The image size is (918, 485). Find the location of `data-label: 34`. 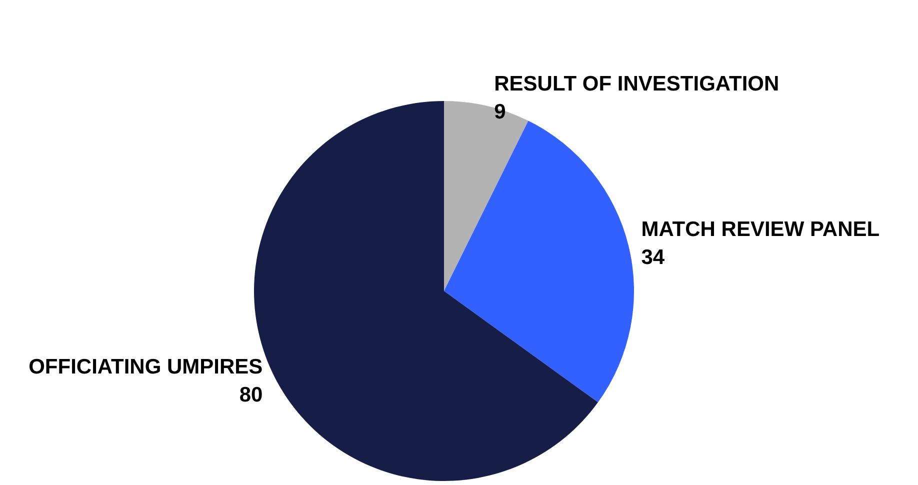

data-label: 34 is located at coordinates (653, 257).